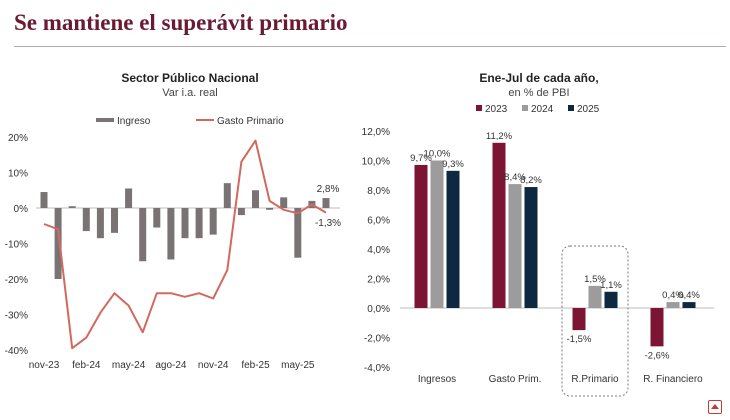  Describe the element at coordinates (437, 154) in the screenshot. I see `right-data-label: 10,0%` at that location.